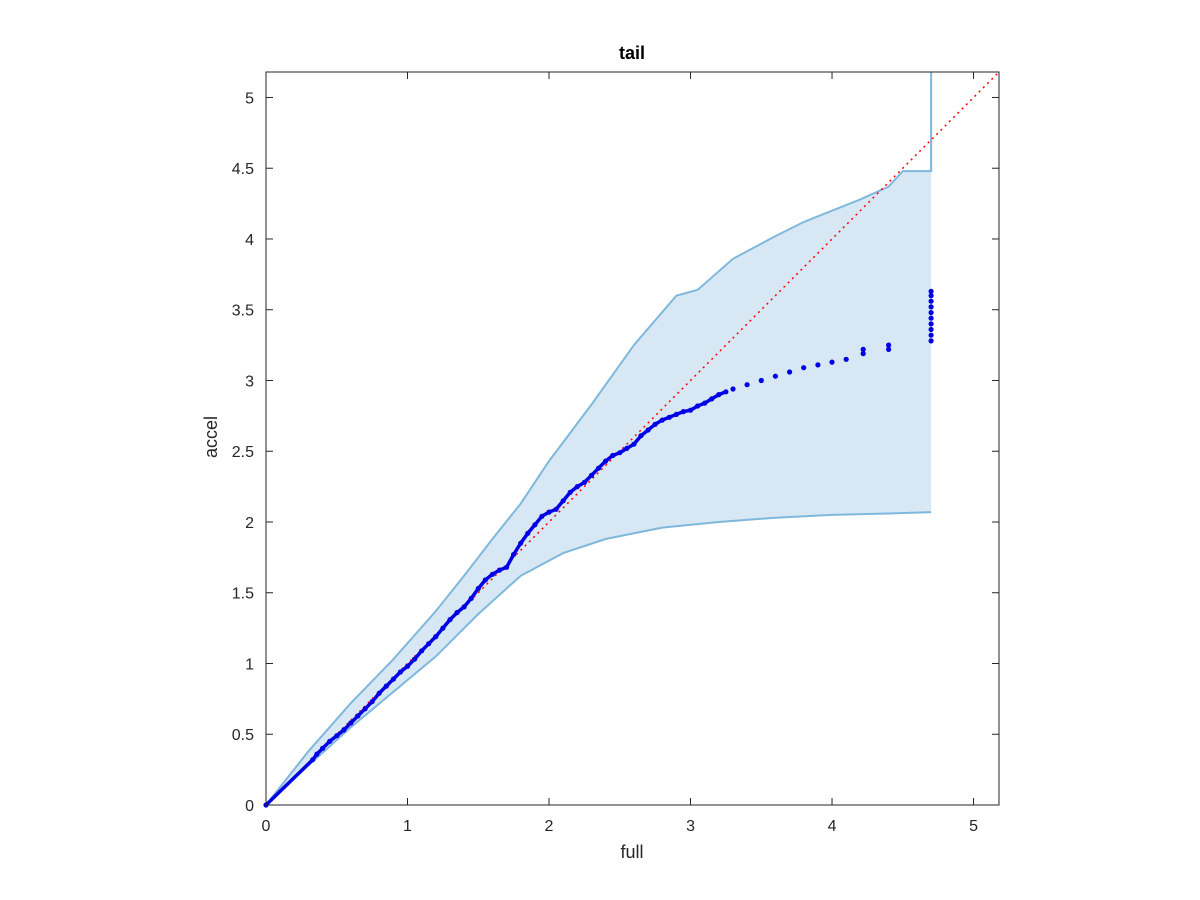 The image size is (1200, 900). Describe the element at coordinates (973, 826) in the screenshot. I see `x-tick-label: 5` at that location.